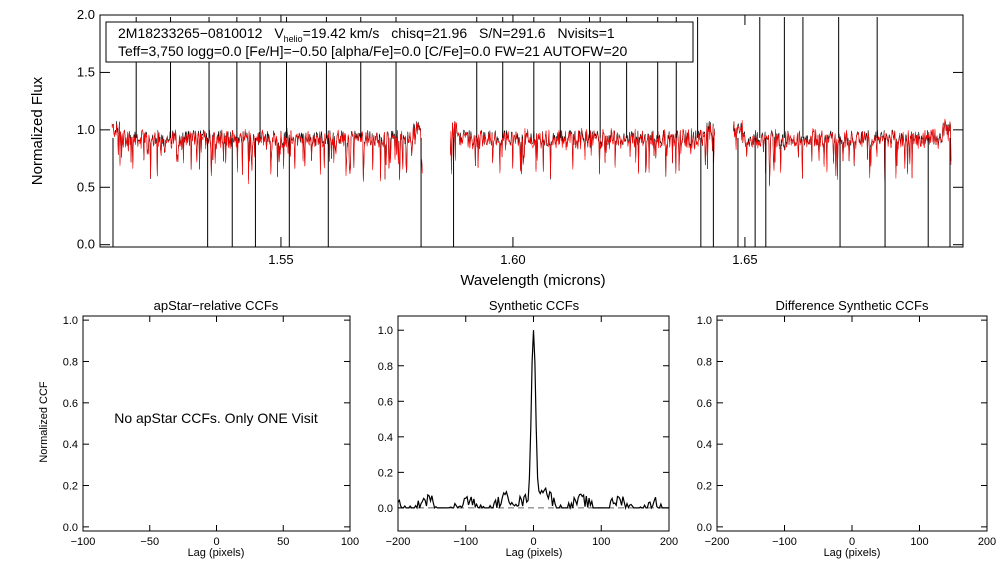  Describe the element at coordinates (70, 487) in the screenshot. I see `apstar-ytick-label: 0.2` at that location.